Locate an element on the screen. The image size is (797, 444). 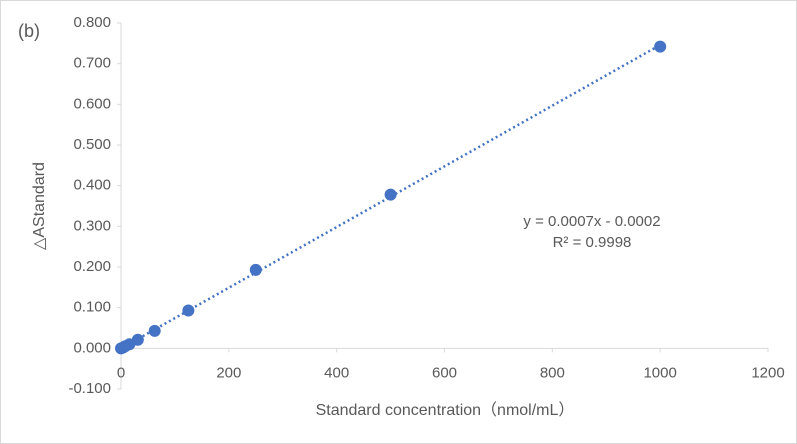
y-tick-label: 0.800 is located at coordinates (92, 22).